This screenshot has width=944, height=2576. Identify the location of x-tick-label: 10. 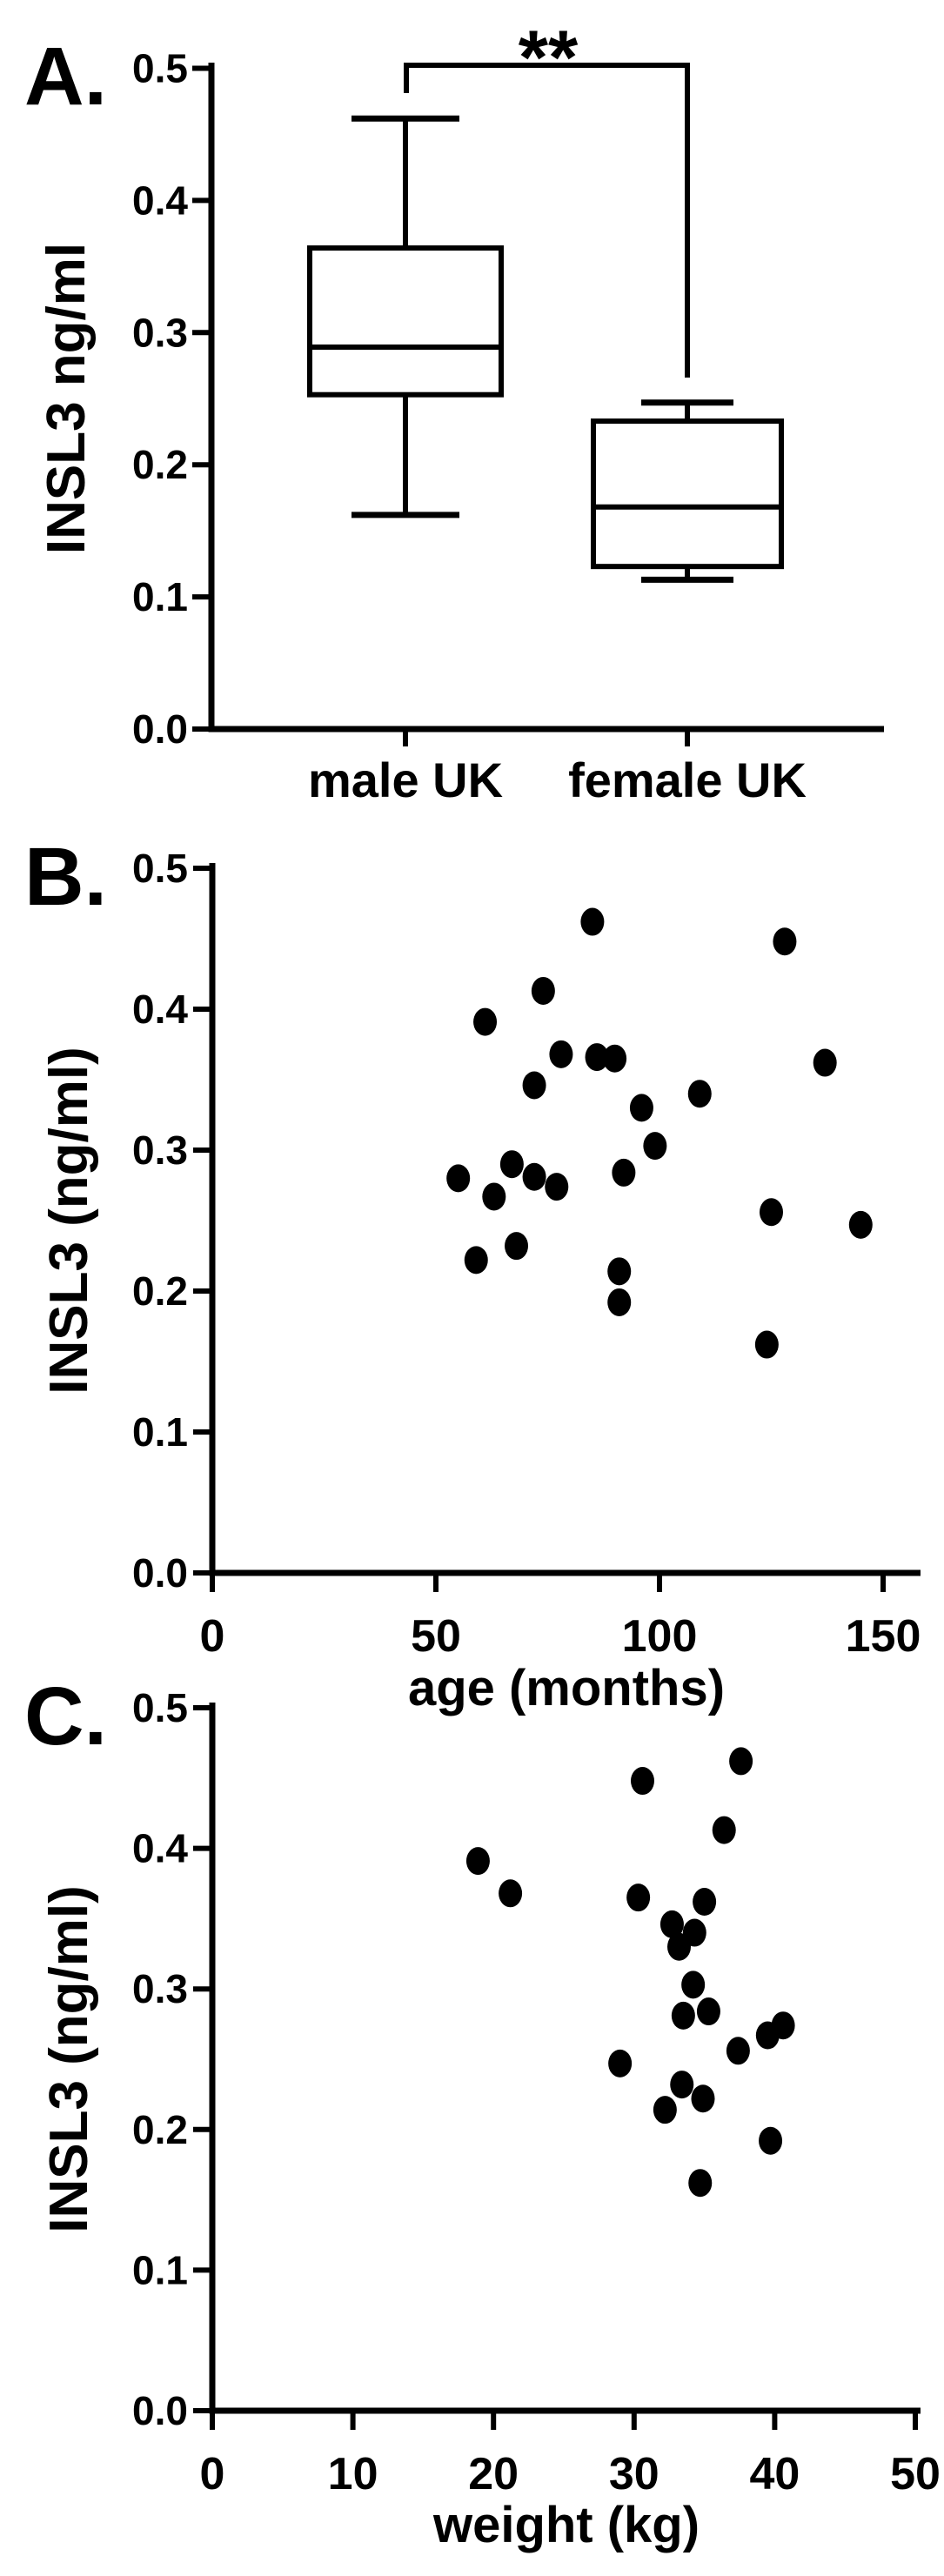
(353, 2474).